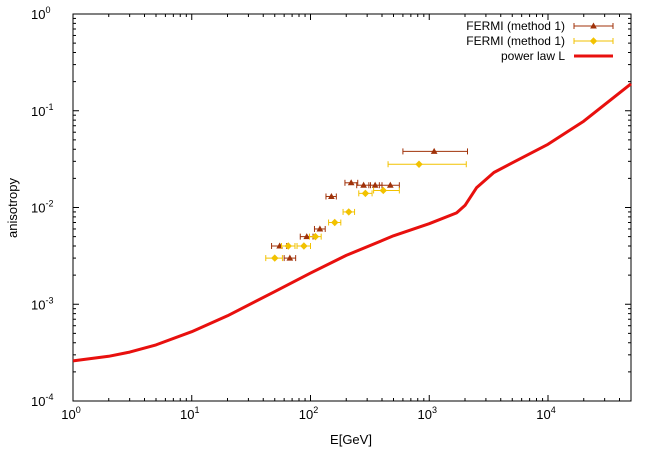  I want to click on x-tick-label: 10⁰, so click(70, 413).